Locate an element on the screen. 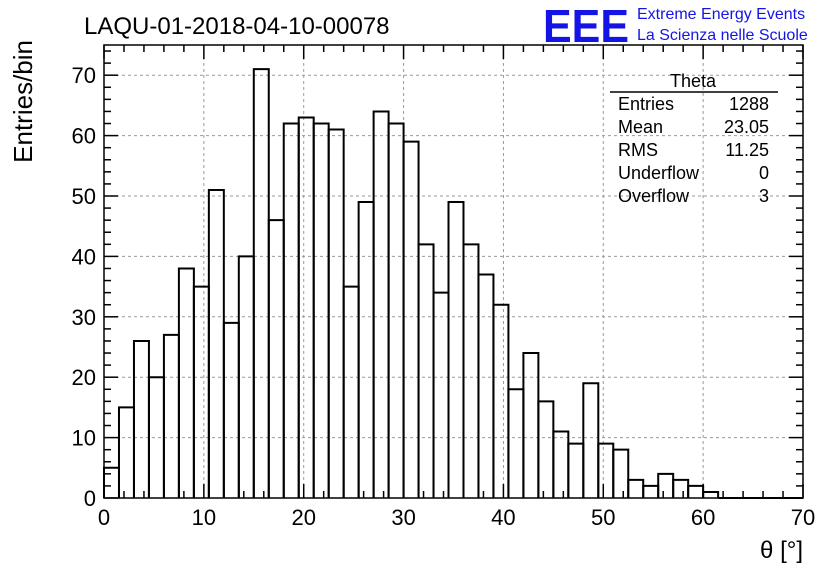 Image resolution: width=836 pixels, height=572 pixels. x-axis-label: θ [°] is located at coordinates (781, 550).